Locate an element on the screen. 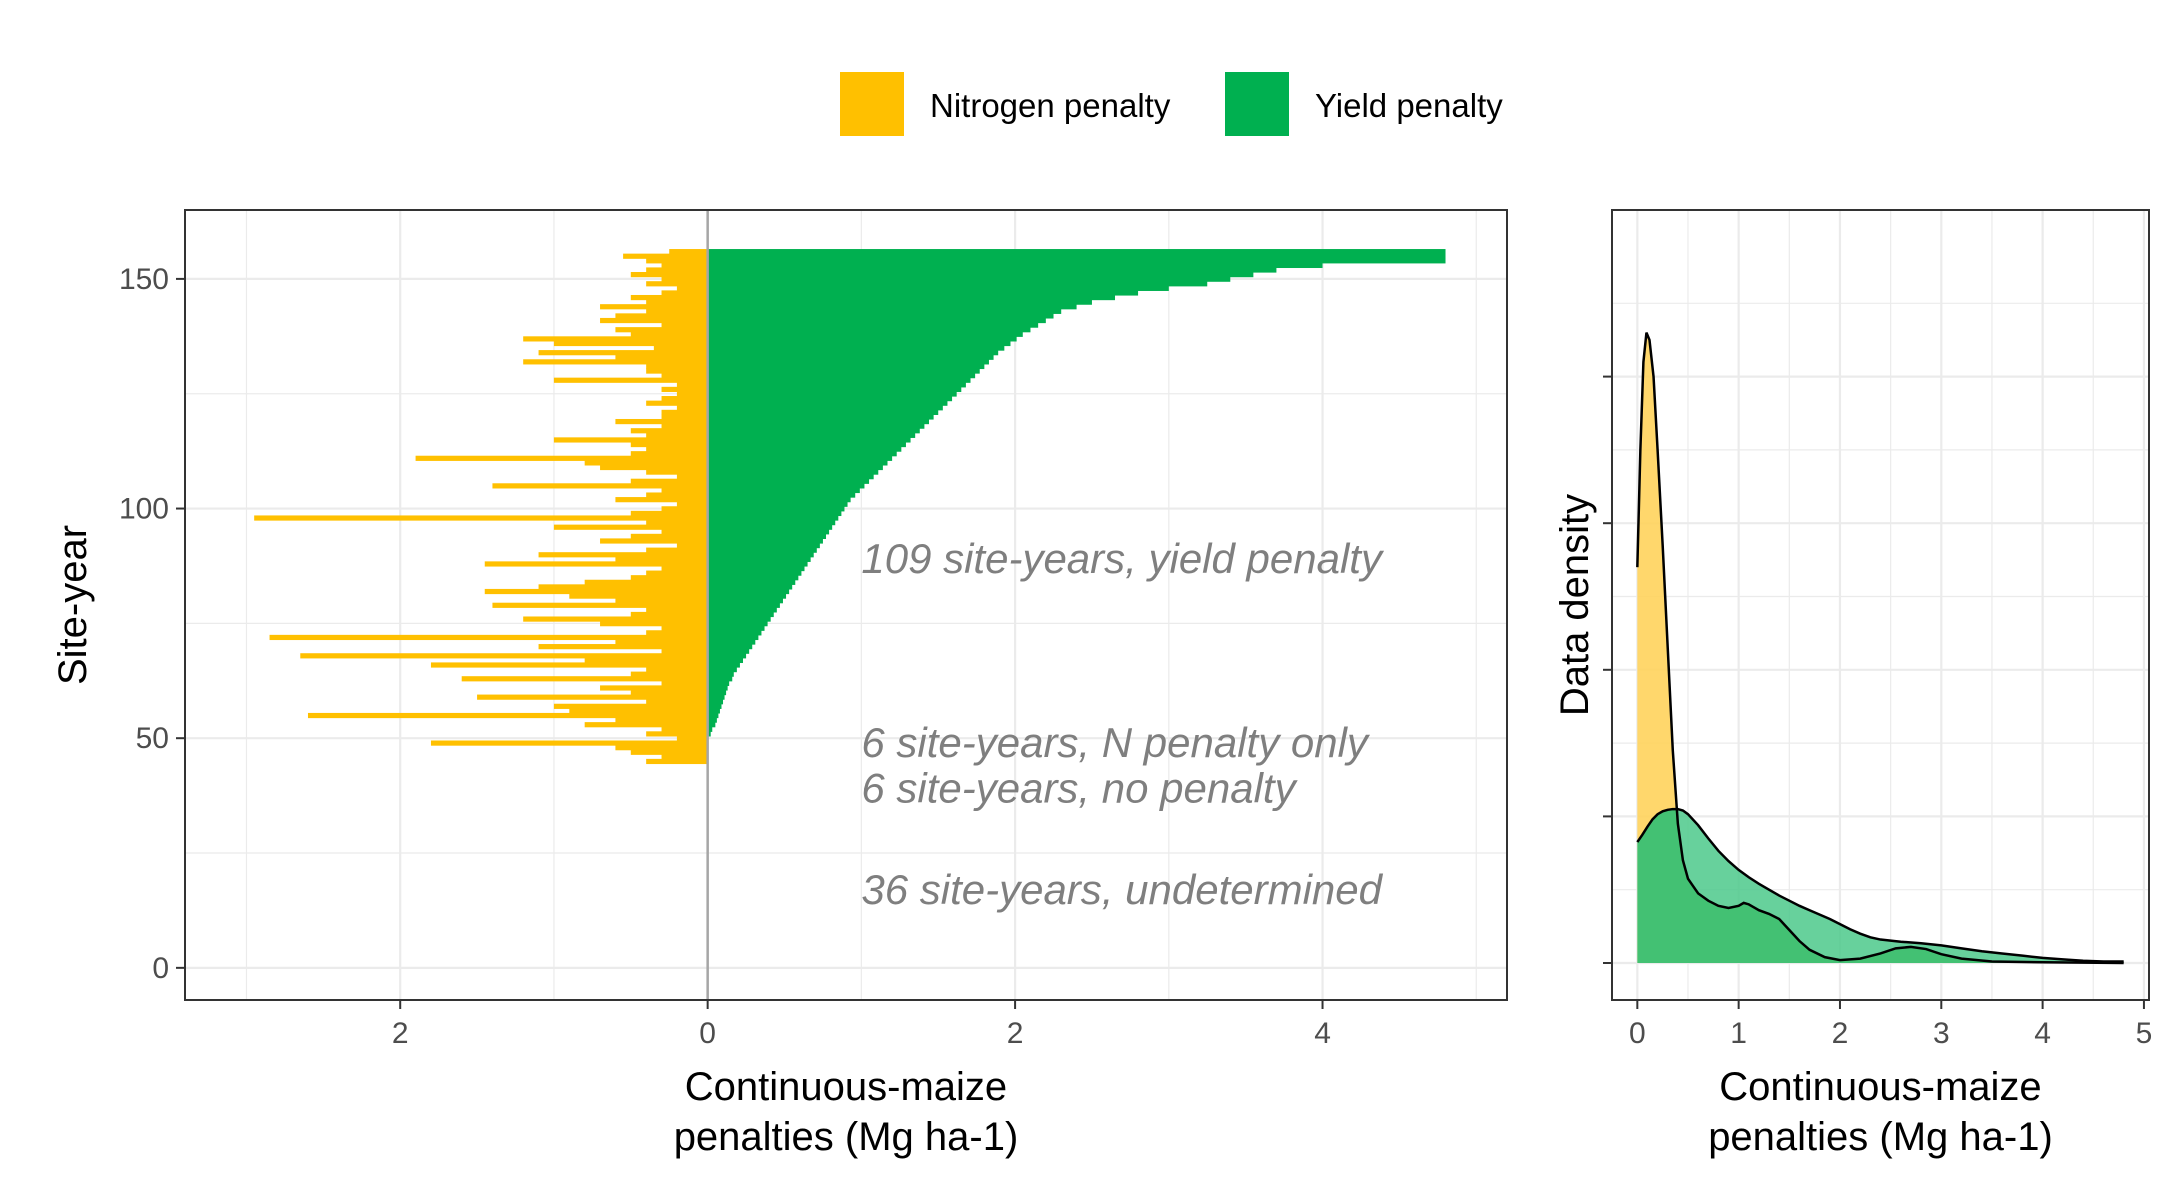 The width and height of the screenshot is (2184, 1200). right-y-axis-title: Data density is located at coordinates (1575, 605).